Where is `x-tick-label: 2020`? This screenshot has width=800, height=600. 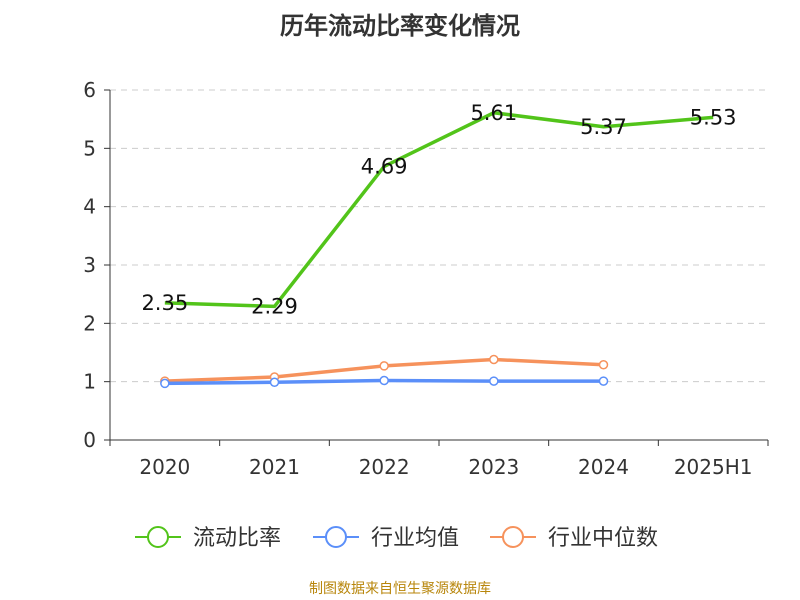
x-tick-label: 2020 is located at coordinates (164, 467).